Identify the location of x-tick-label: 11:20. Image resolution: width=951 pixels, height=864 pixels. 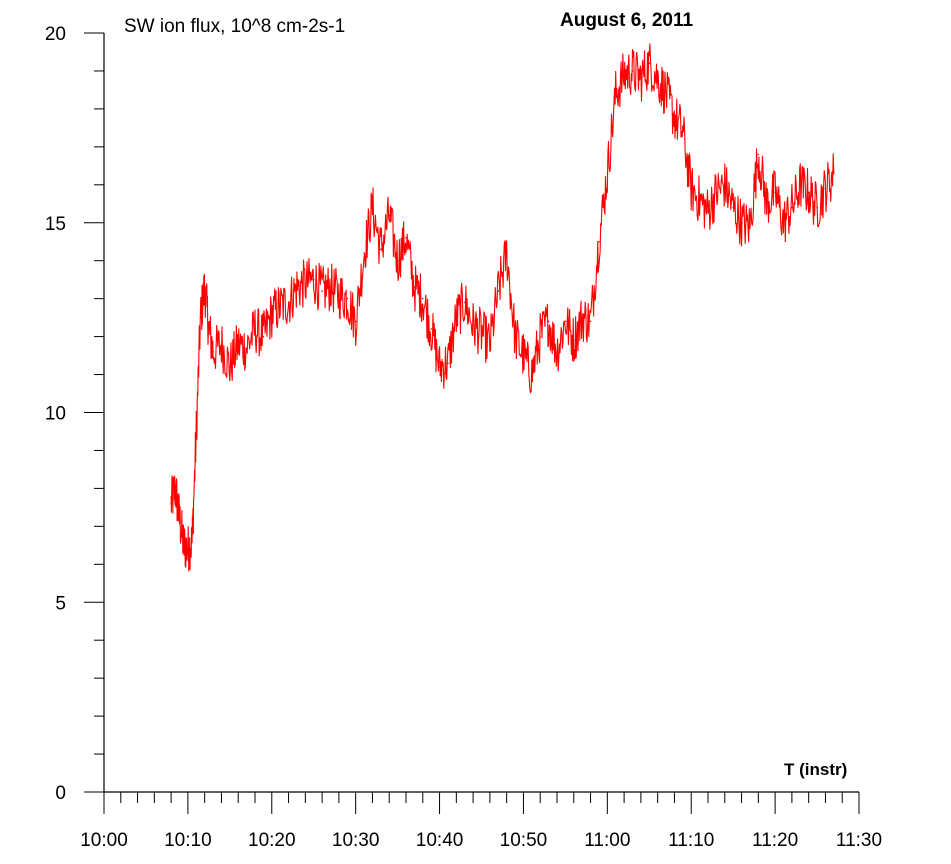
(775, 840).